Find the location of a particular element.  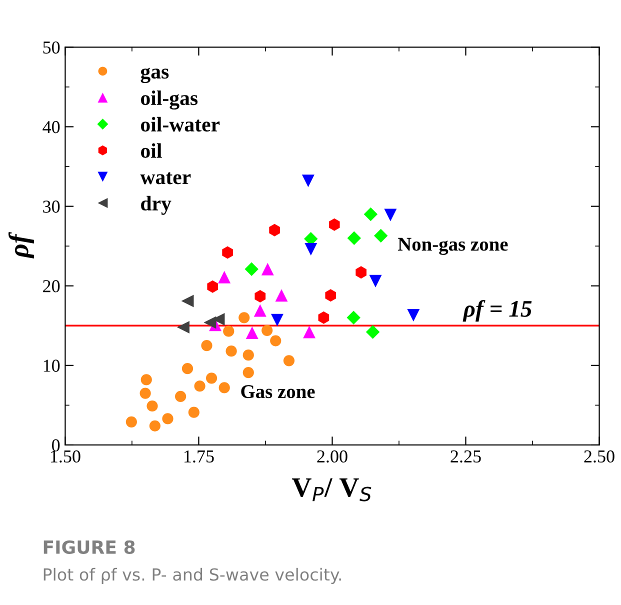

annotation: Gas zone is located at coordinates (278, 391).